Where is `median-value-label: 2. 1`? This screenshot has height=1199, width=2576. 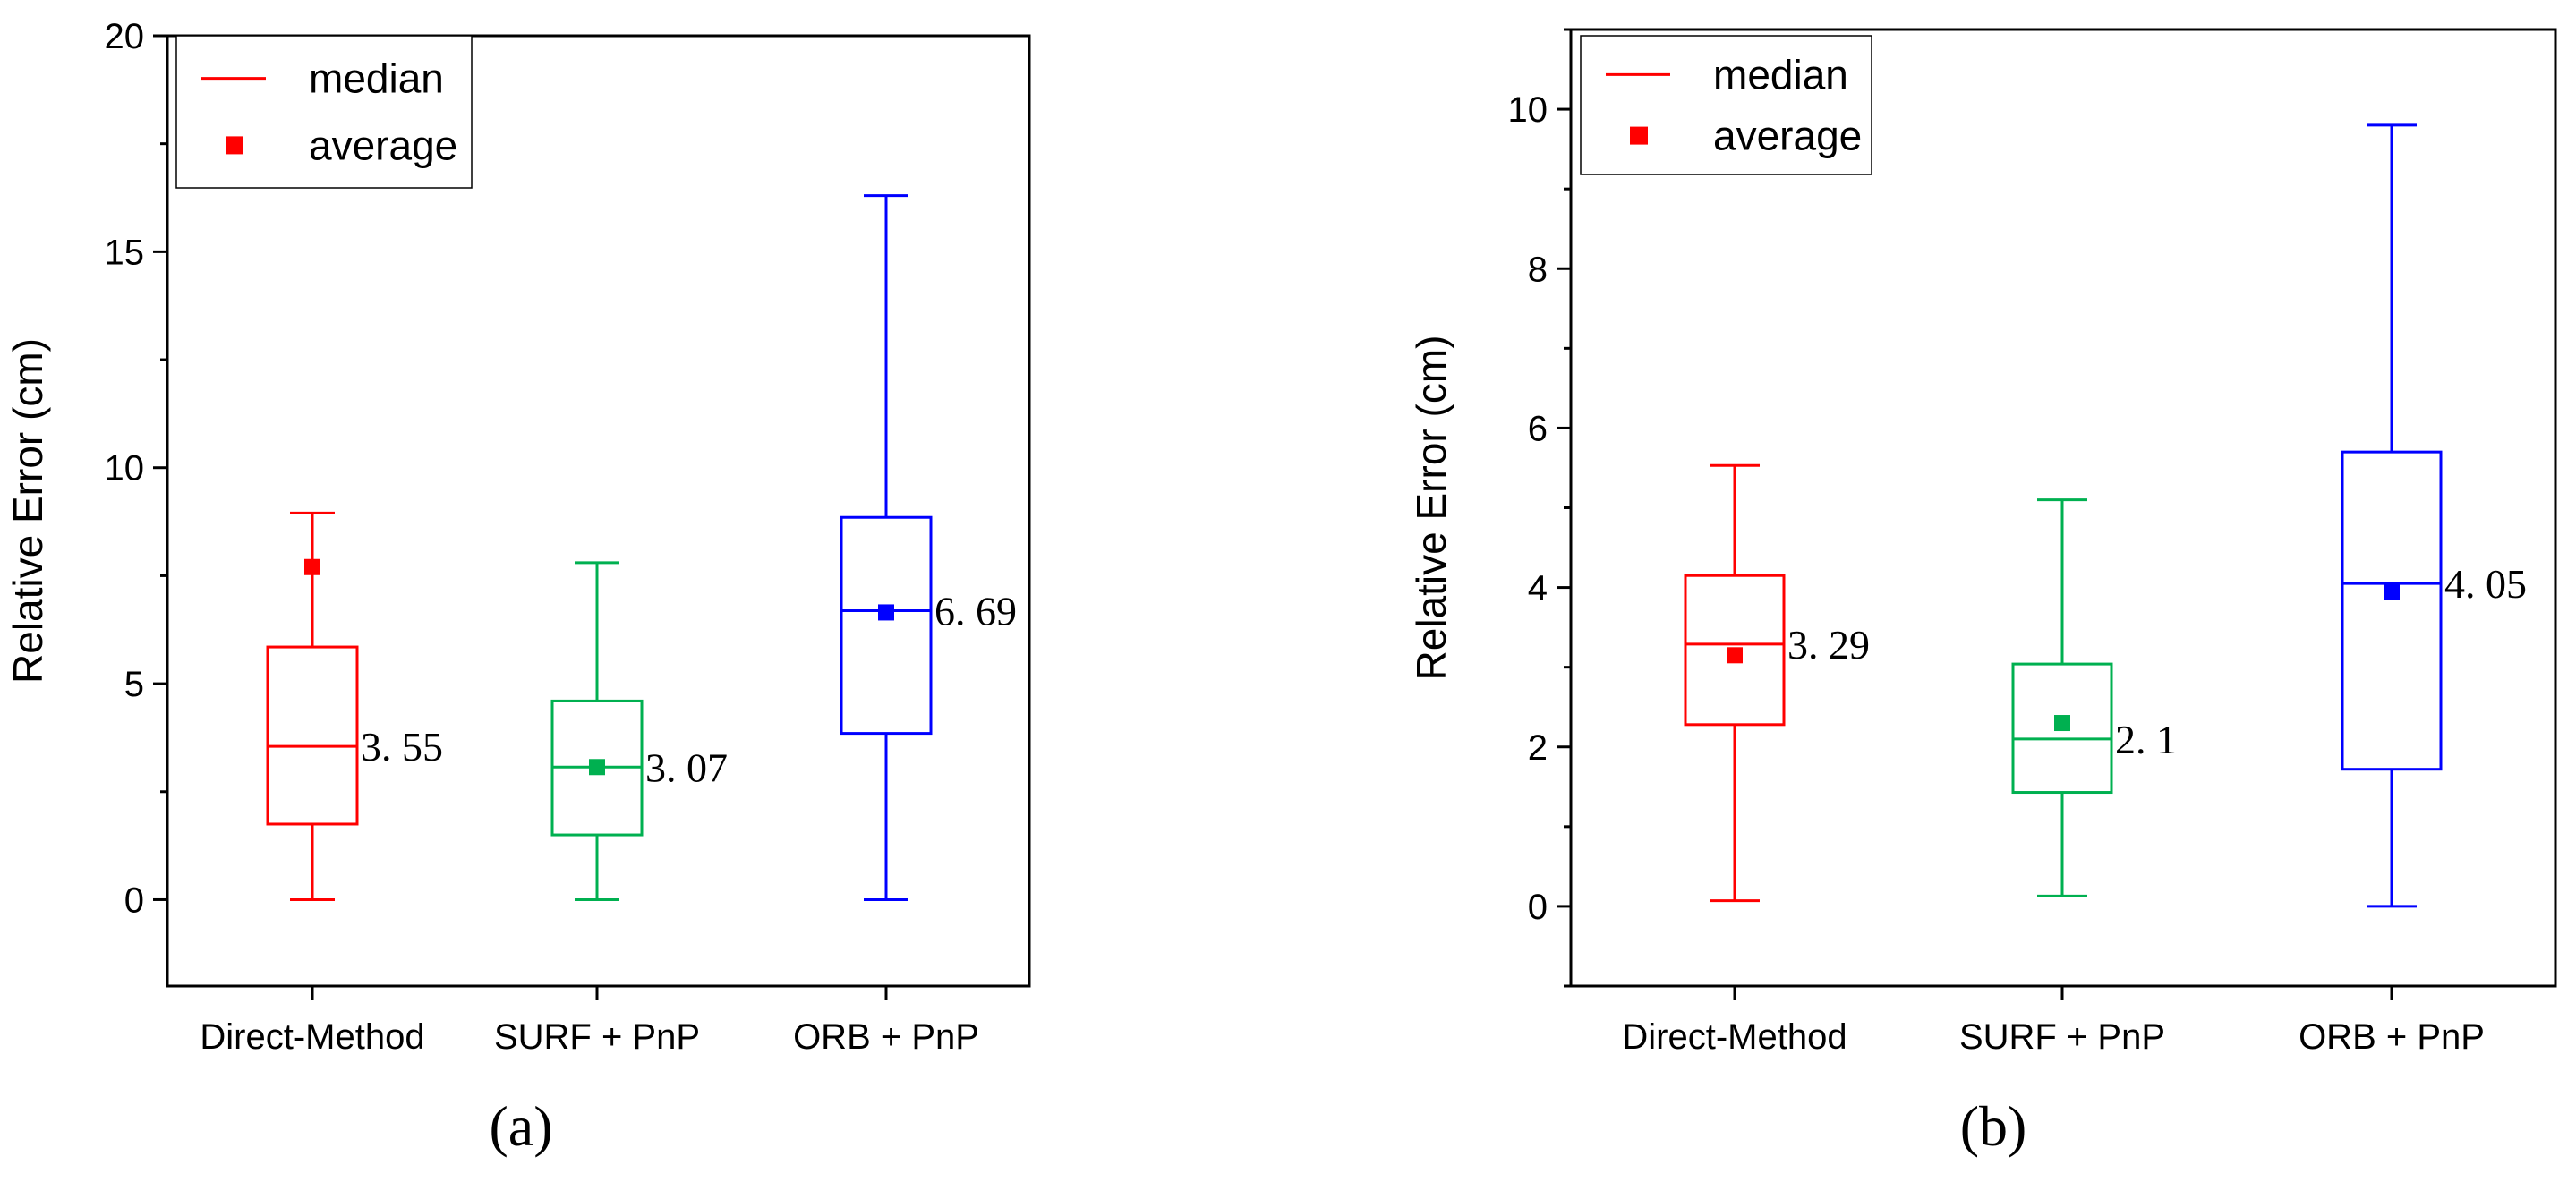 median-value-label: 2. 1 is located at coordinates (2146, 739).